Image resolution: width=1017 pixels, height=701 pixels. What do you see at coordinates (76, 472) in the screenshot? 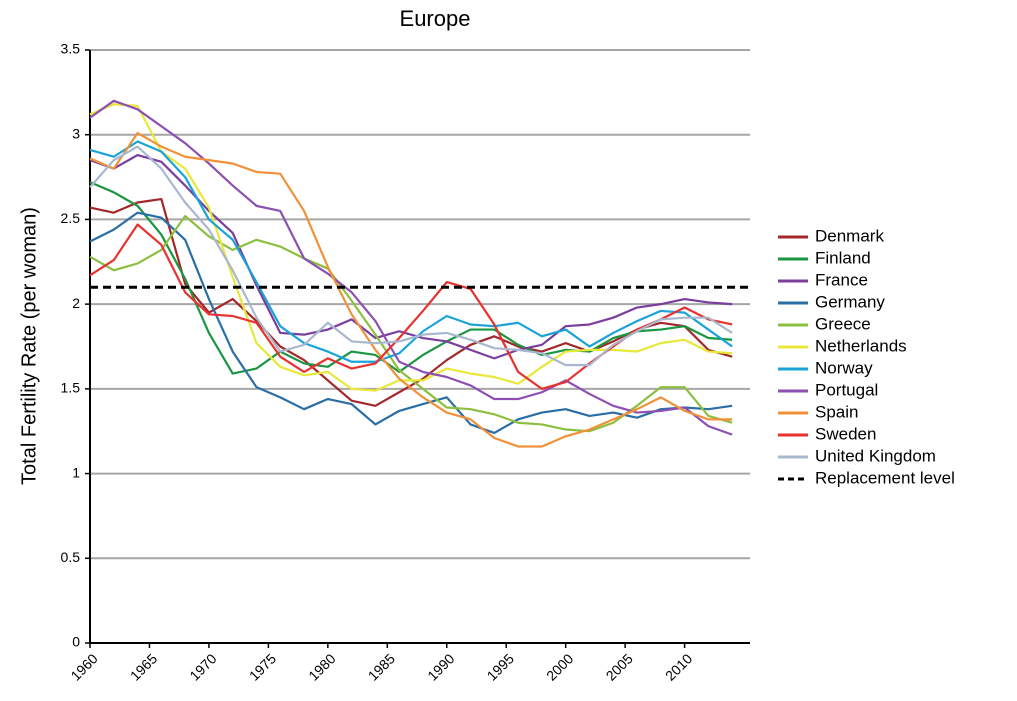
I see `y-tick-label: 1` at bounding box center [76, 472].